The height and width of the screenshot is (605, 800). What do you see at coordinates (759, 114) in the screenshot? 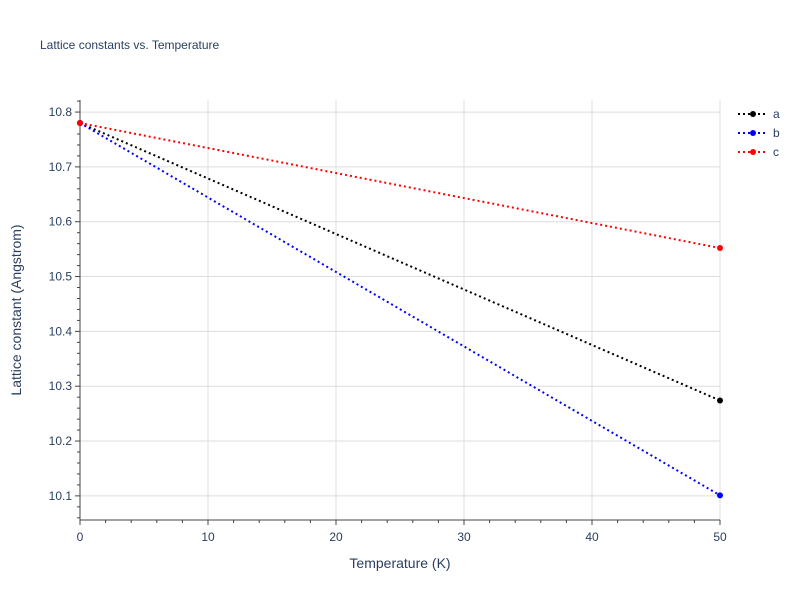
I see `legend-item-a: a` at bounding box center [759, 114].